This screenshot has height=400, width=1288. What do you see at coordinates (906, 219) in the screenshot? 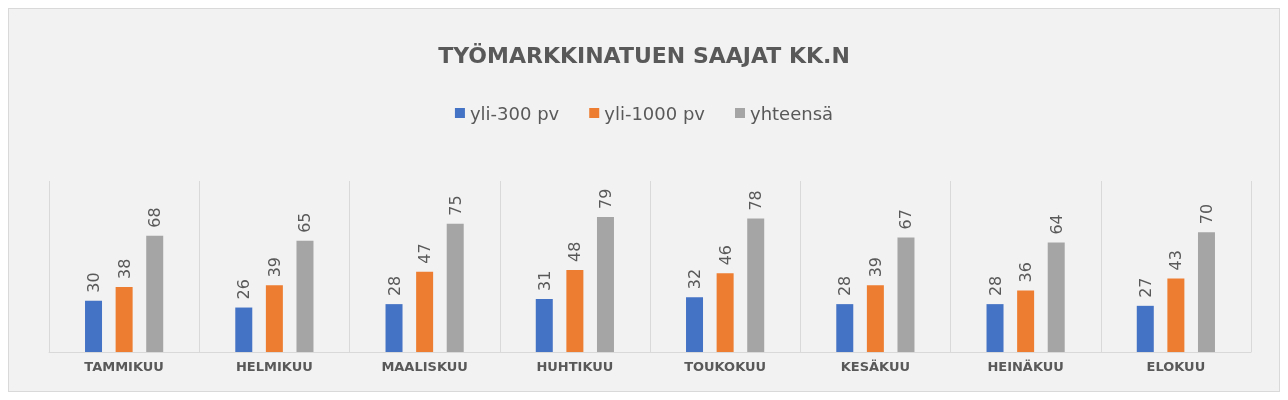
I see `data-label: 67` at bounding box center [906, 219].